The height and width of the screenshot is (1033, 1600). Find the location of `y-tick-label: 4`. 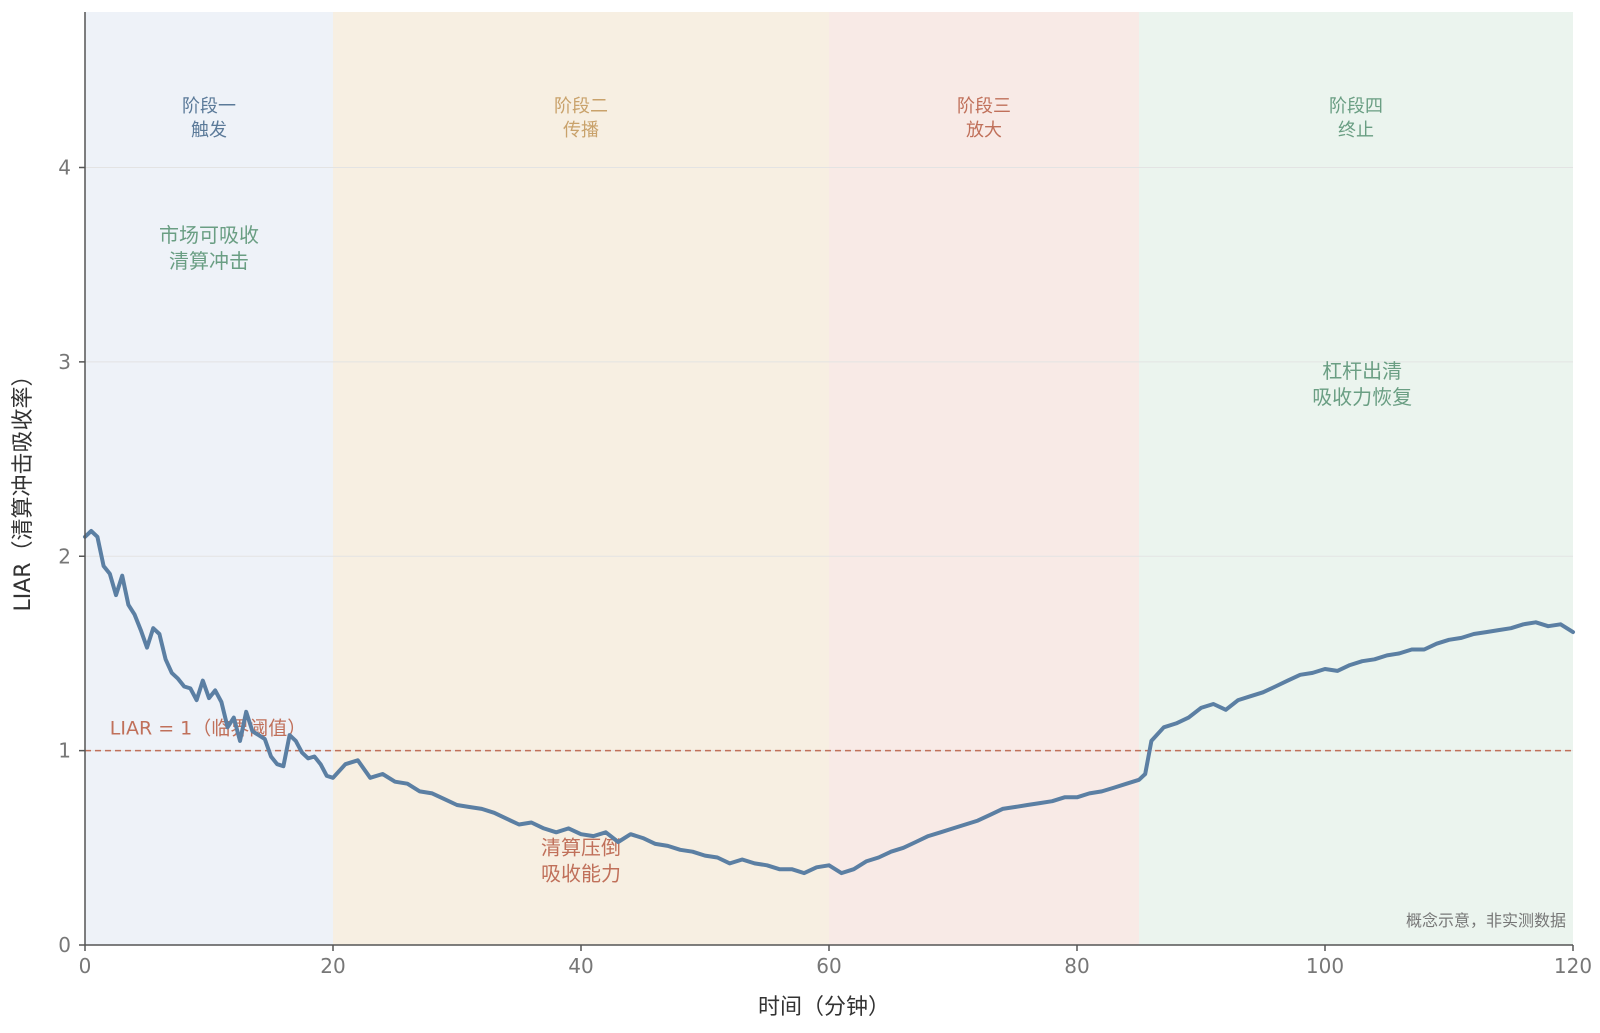

y-tick-label: 4 is located at coordinates (64, 168).